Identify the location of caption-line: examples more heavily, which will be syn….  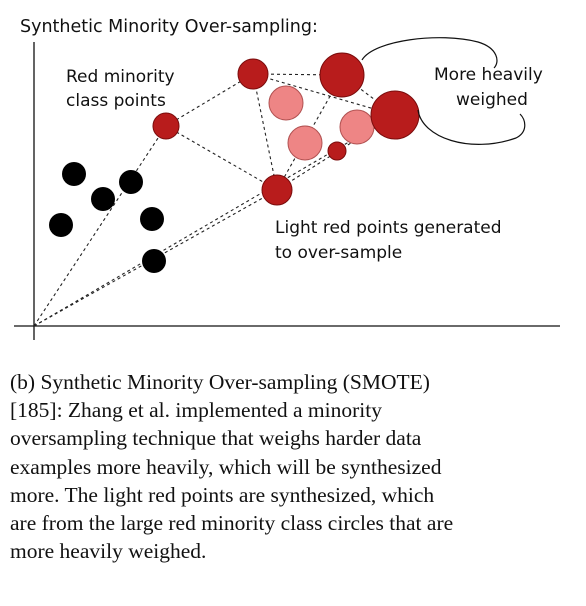
(226, 466).